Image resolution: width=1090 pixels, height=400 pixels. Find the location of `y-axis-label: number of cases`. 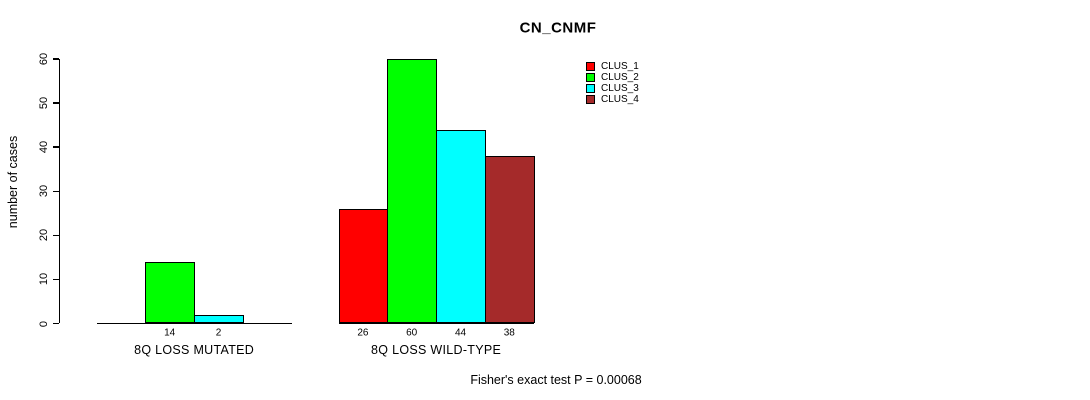

y-axis-label: number of cases is located at coordinates (13, 182).